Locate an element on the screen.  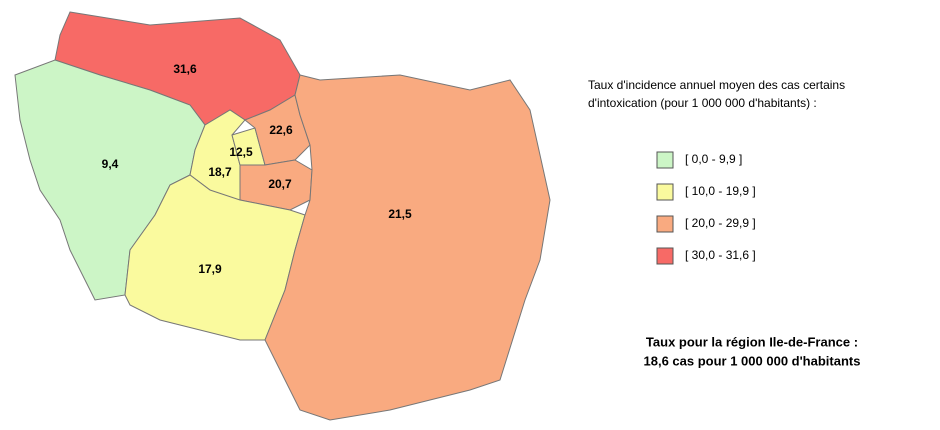
region-label: 21,5 is located at coordinates (400, 214).